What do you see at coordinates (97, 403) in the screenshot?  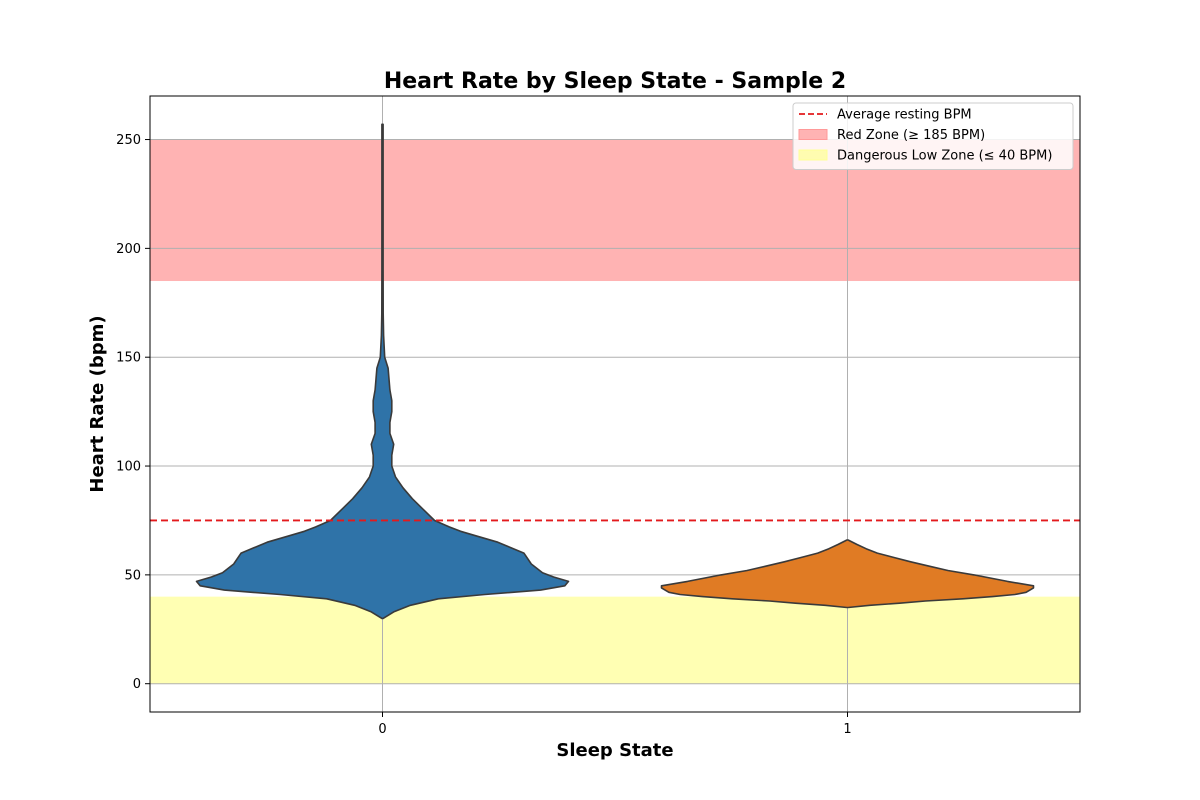 I see `y-axis-label: Heart Rate (bpm)` at bounding box center [97, 403].